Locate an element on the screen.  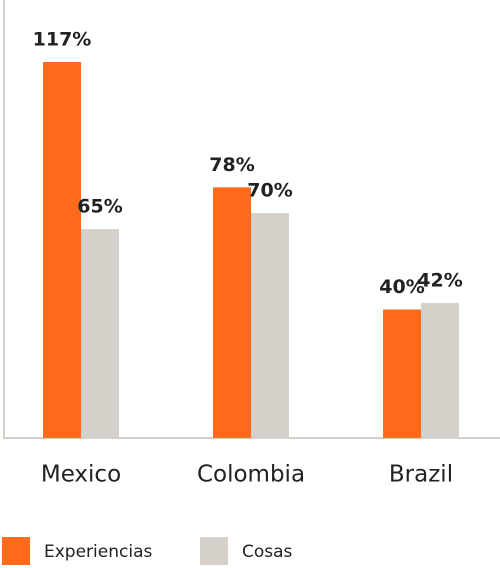
value-label: 42% is located at coordinates (439, 281).